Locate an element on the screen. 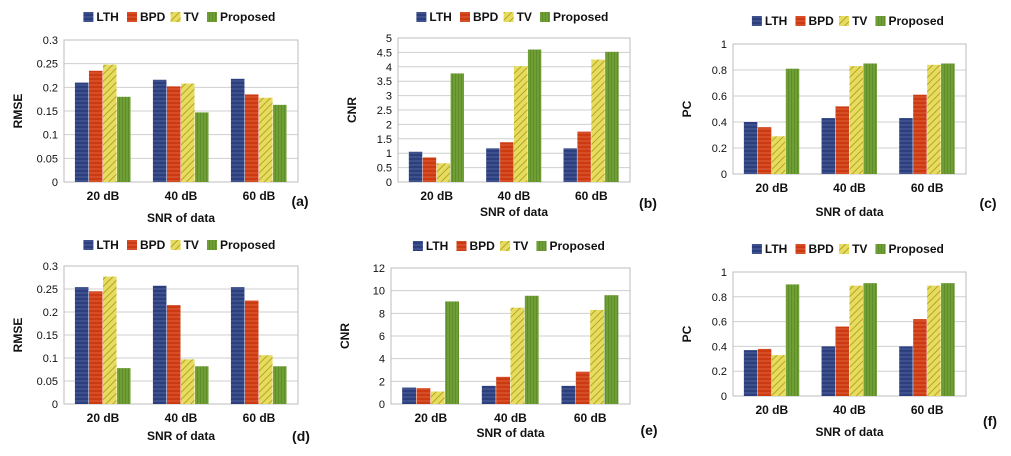 The width and height of the screenshot is (1011, 456). y-tick-label: 0.25 is located at coordinates (47, 65).